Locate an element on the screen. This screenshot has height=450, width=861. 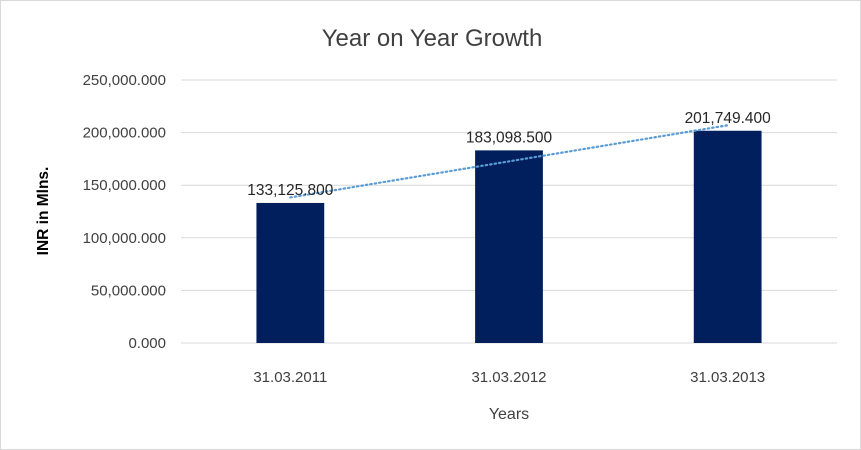
data-label: 133,125.800 is located at coordinates (290, 190).